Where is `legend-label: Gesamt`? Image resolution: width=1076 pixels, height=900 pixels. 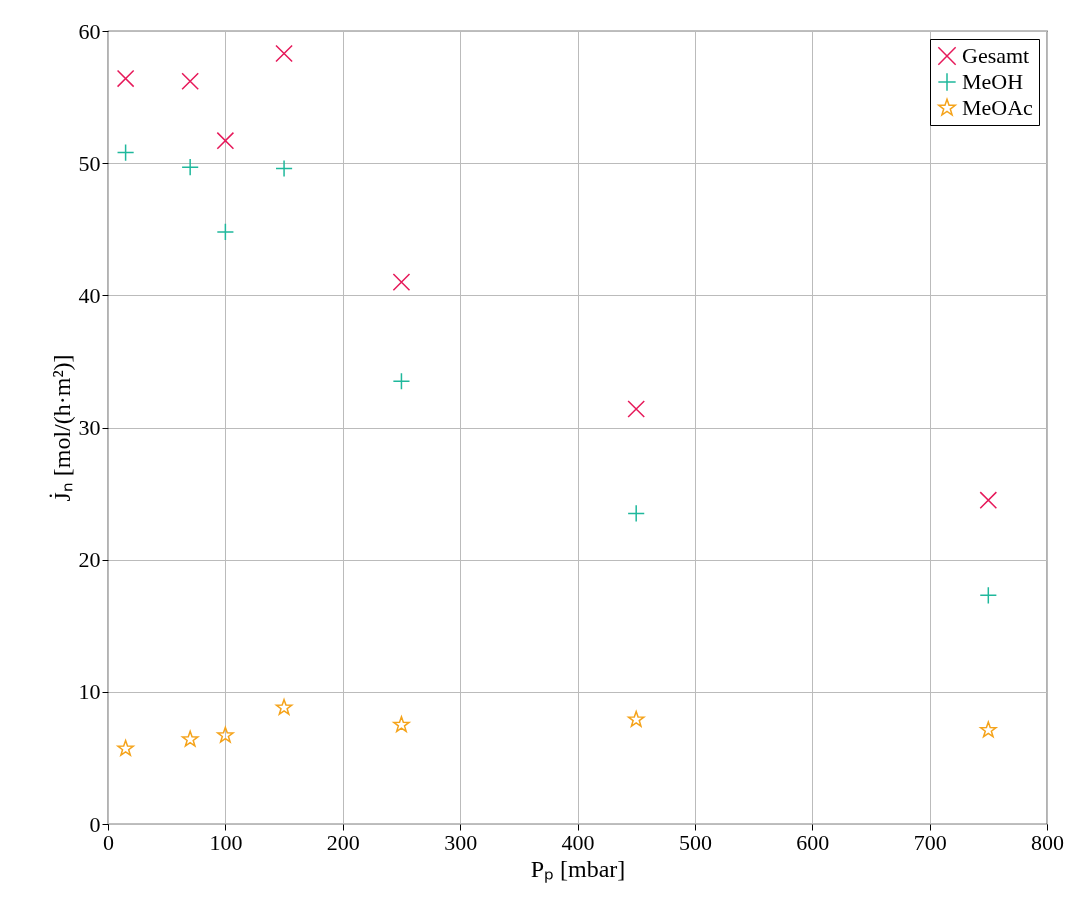 legend-label: Gesamt is located at coordinates (996, 55).